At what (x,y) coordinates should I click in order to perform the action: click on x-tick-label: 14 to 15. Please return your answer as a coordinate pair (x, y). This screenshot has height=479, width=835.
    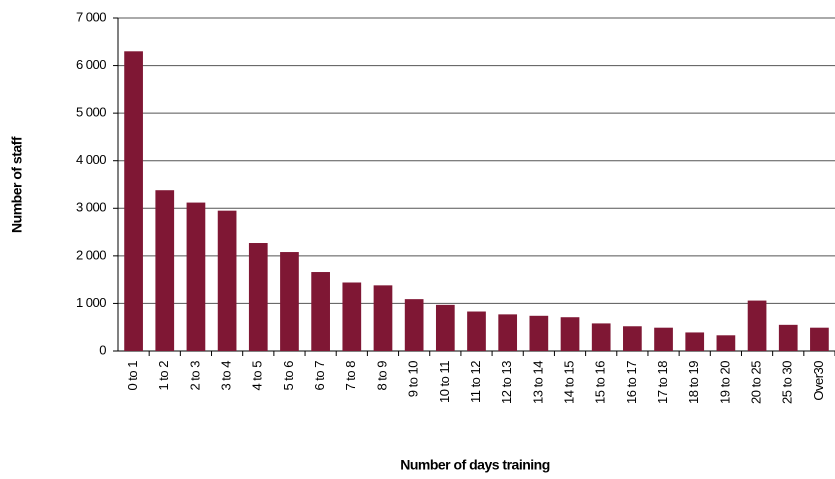
    Looking at the image, I should click on (568, 382).